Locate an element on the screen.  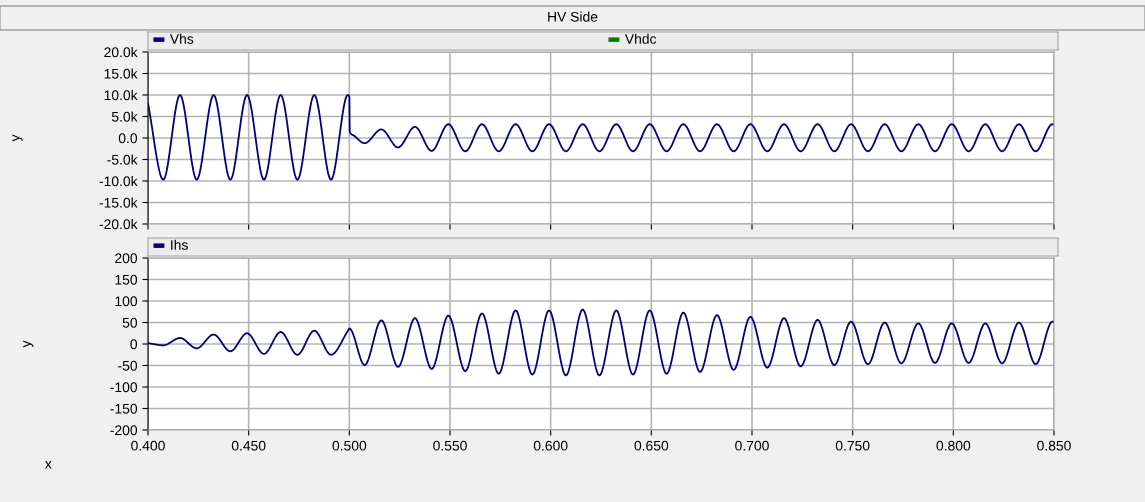
y-tick-label: -20.0k is located at coordinates (118, 224).